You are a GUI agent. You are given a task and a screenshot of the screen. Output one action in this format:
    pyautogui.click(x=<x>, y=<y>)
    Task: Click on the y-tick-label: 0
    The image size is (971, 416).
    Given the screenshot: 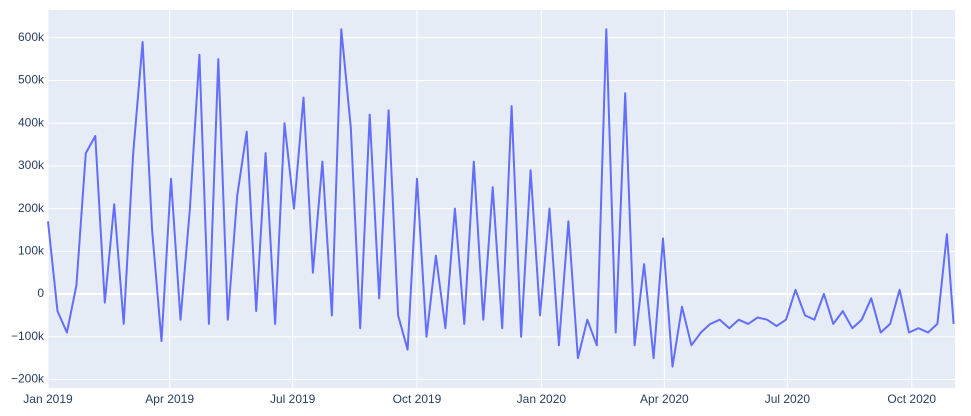 What is the action you would take?
    pyautogui.click(x=40, y=293)
    